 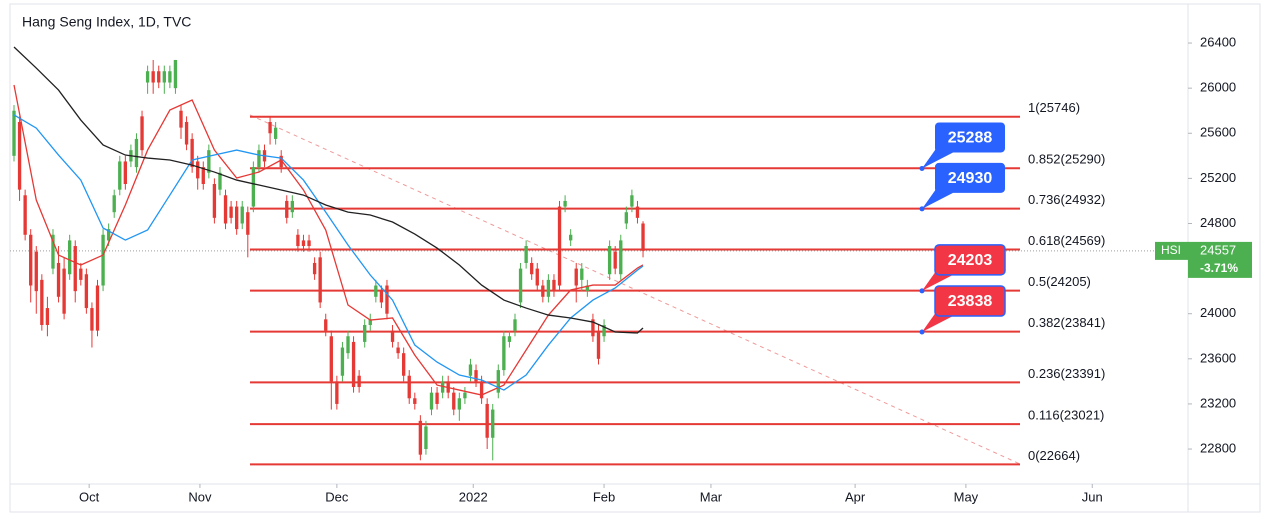 What do you see at coordinates (1066, 240) in the screenshot?
I see `fib-label: 0.618(24569)` at bounding box center [1066, 240].